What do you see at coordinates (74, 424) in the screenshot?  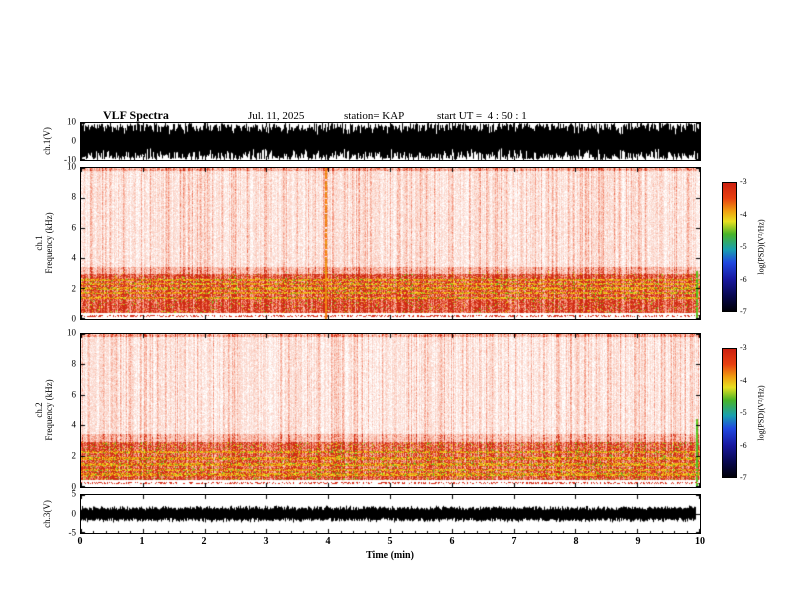 I see `spec2-y-tick-label: 4` at bounding box center [74, 424].